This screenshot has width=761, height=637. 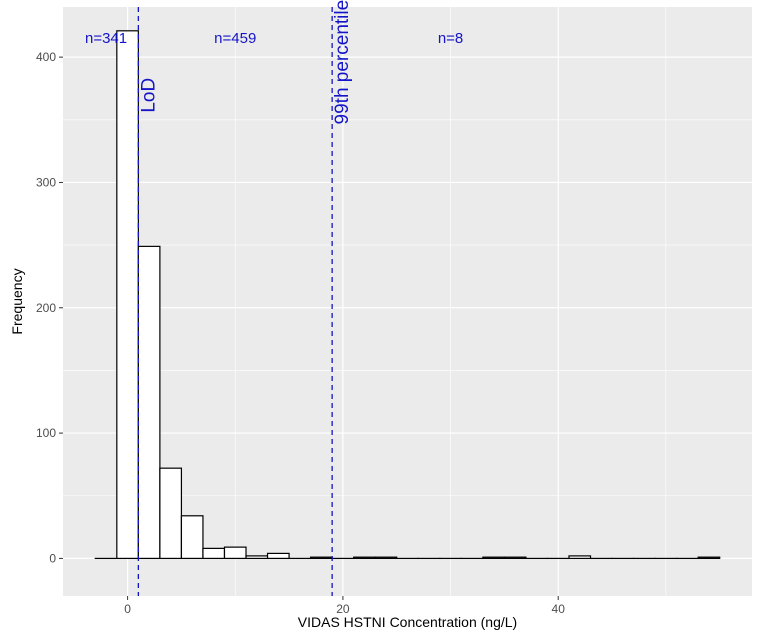 What do you see at coordinates (46, 433) in the screenshot?
I see `y-tick-label: 100` at bounding box center [46, 433].